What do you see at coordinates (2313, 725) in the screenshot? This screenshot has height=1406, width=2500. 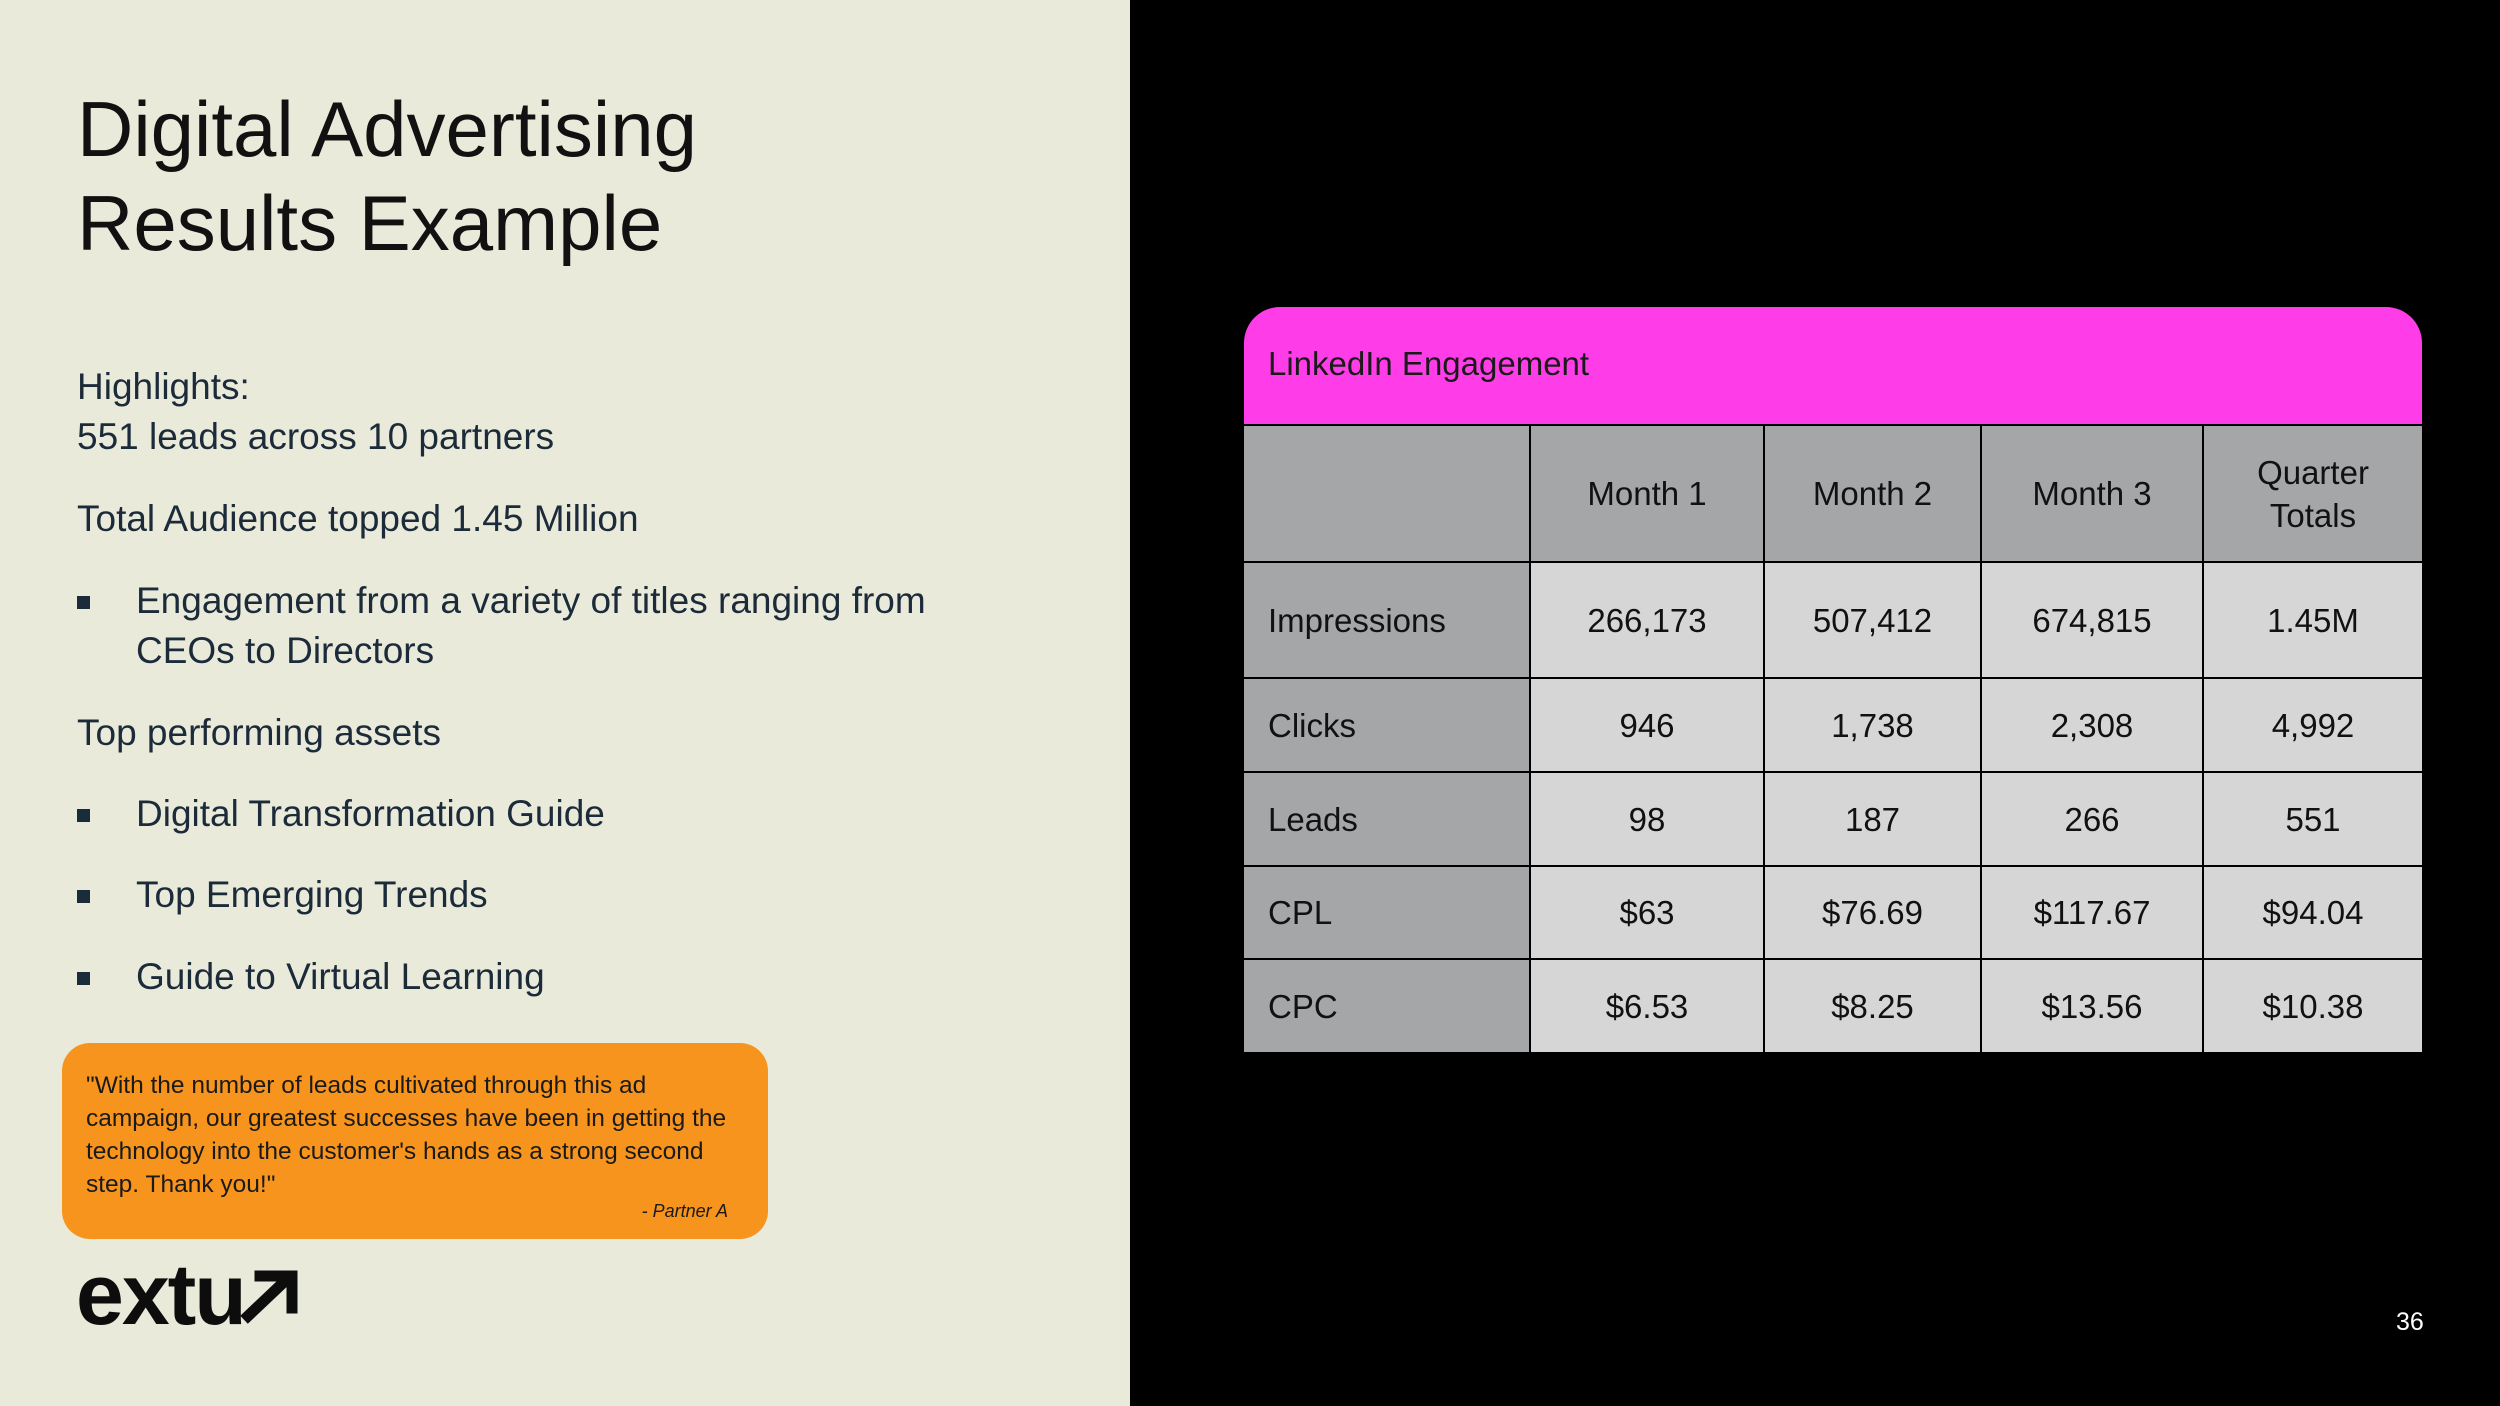 I see `table-cell: 4,992` at bounding box center [2313, 725].